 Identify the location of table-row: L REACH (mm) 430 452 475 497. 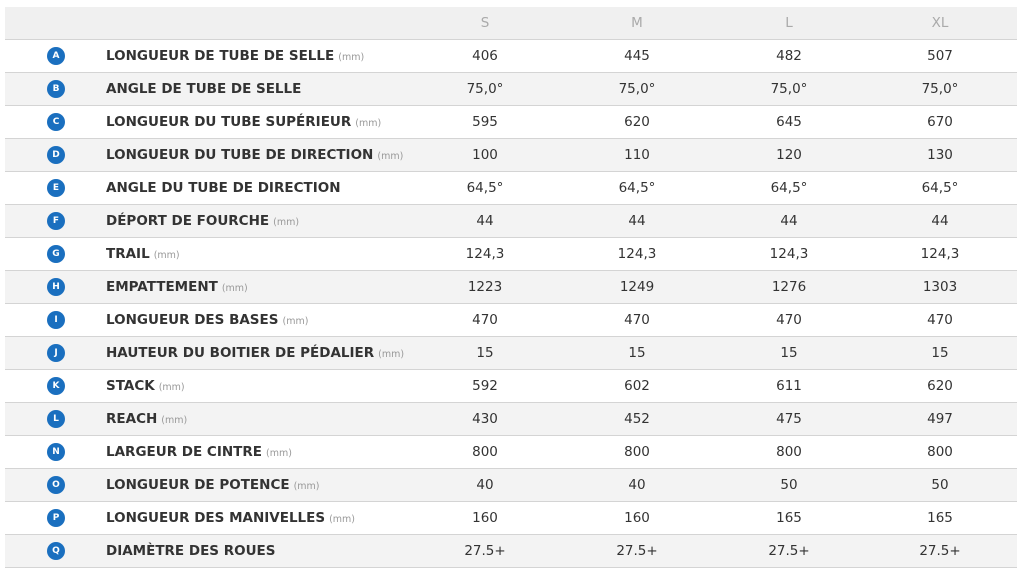
(511, 419).